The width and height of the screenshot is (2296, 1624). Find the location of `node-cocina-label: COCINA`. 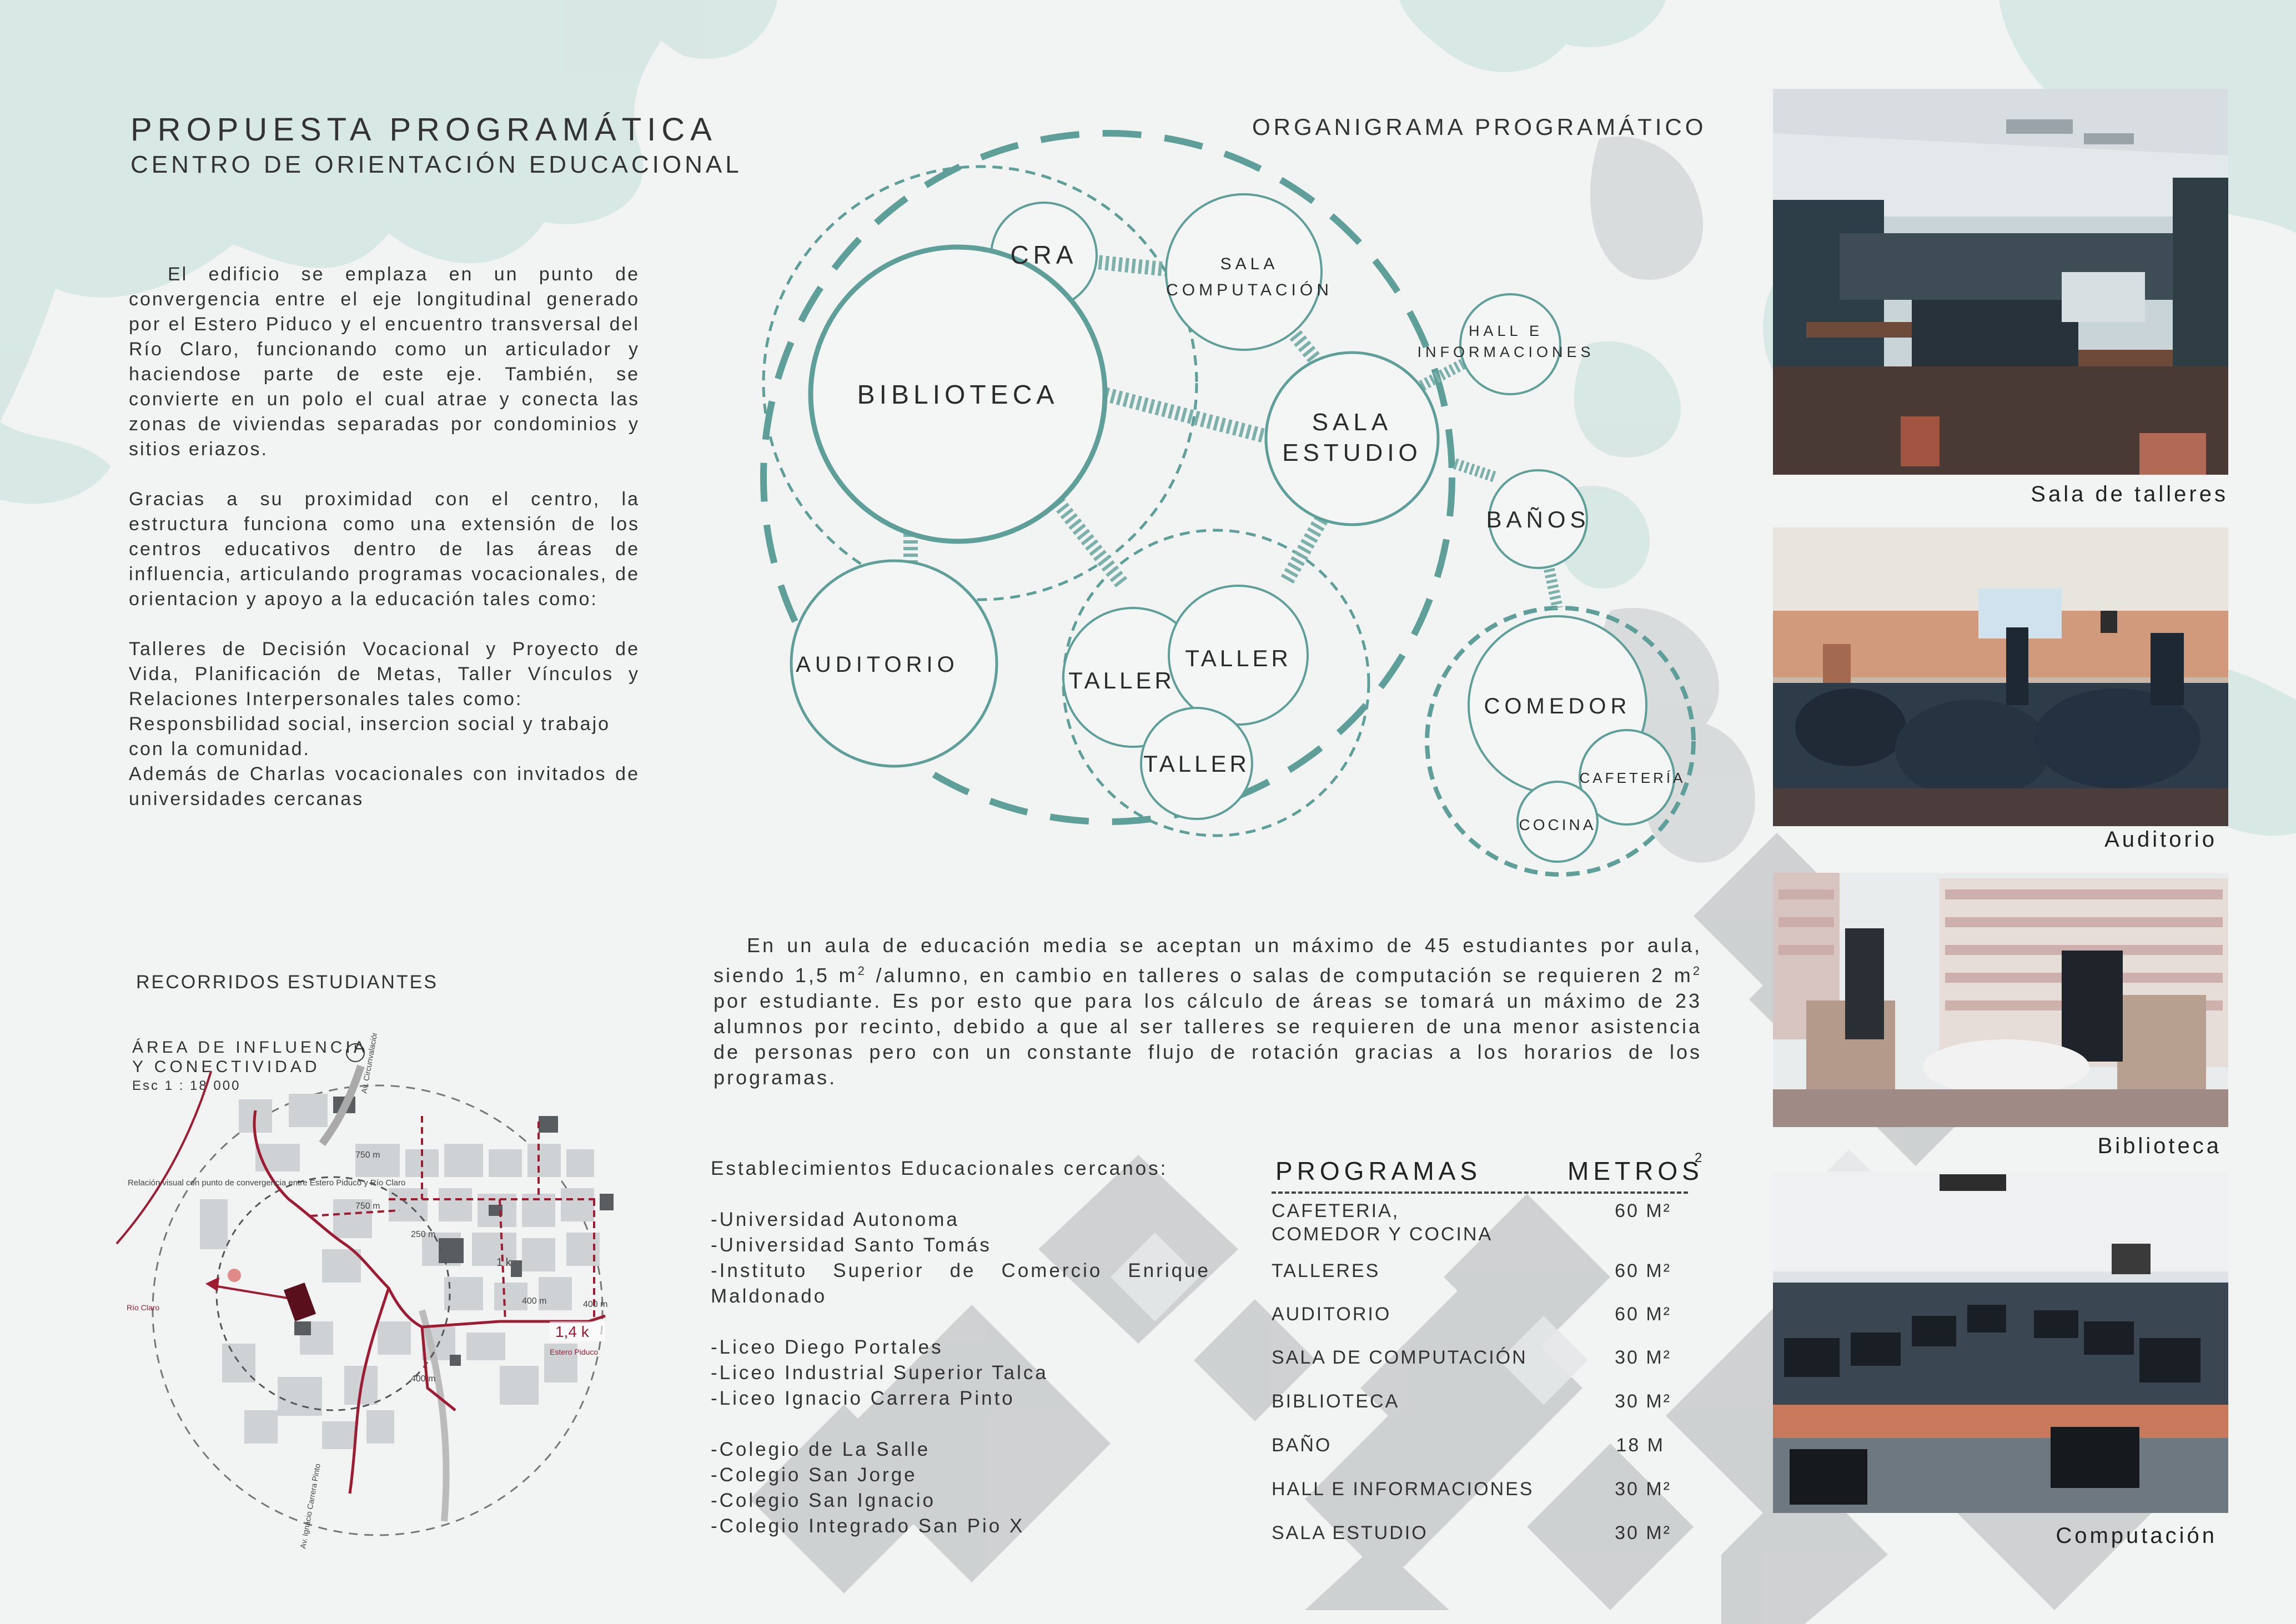

node-cocina-label: COCINA is located at coordinates (1557, 825).